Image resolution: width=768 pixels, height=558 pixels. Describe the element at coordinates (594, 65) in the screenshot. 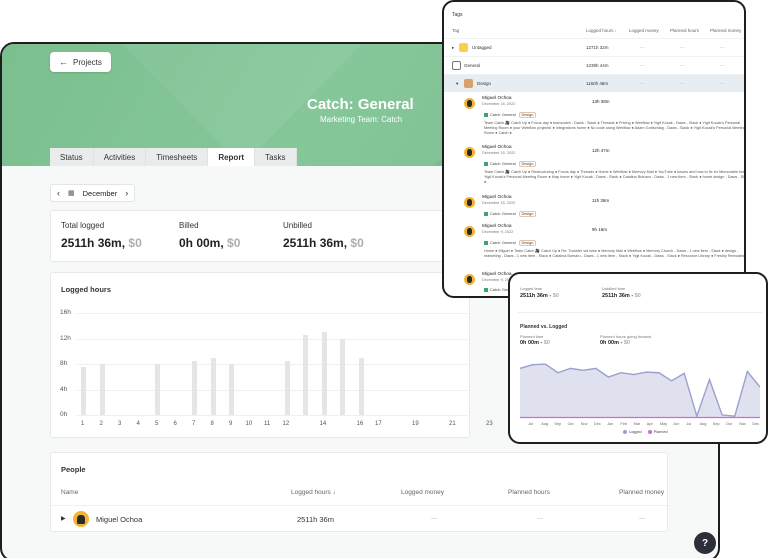

I see `tag-row-general: General 1239h 44m — — —` at that location.